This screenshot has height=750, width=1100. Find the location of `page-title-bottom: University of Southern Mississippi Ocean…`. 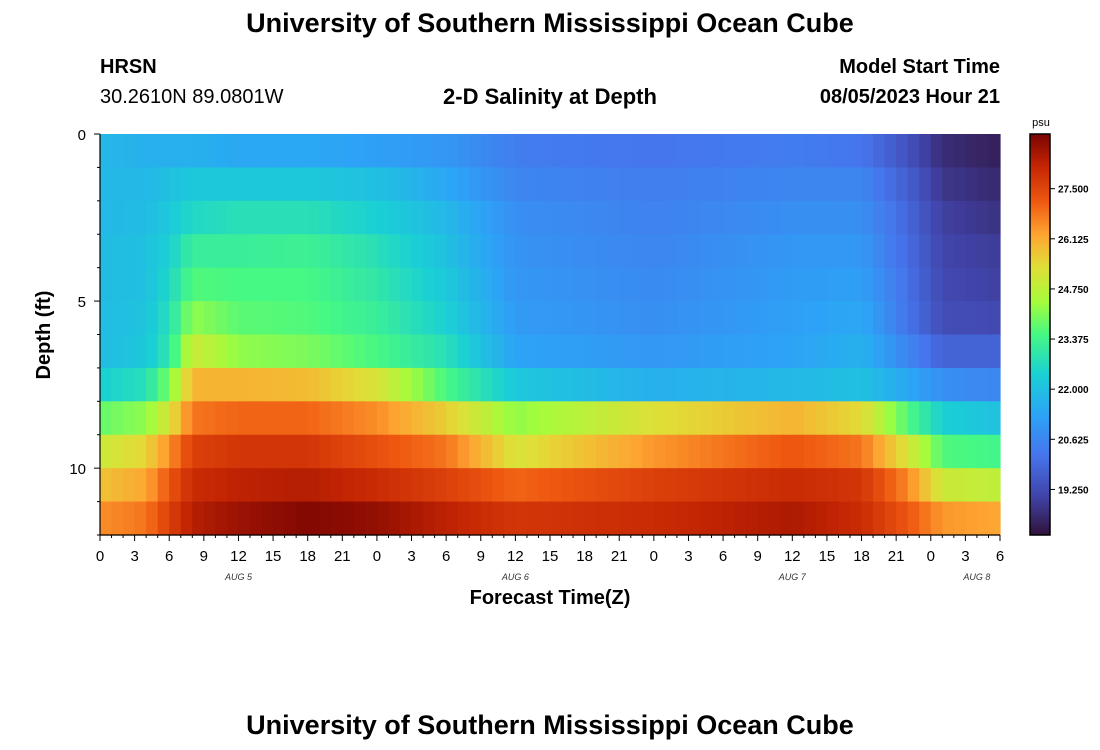

page-title-bottom: University of Southern Mississippi Ocean… is located at coordinates (550, 725).